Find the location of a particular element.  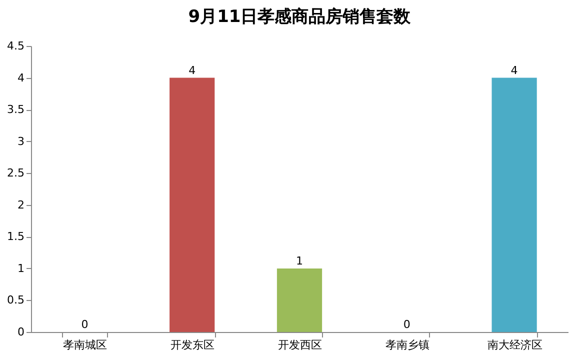

y-tick-label: 0.5 is located at coordinates (15, 300).